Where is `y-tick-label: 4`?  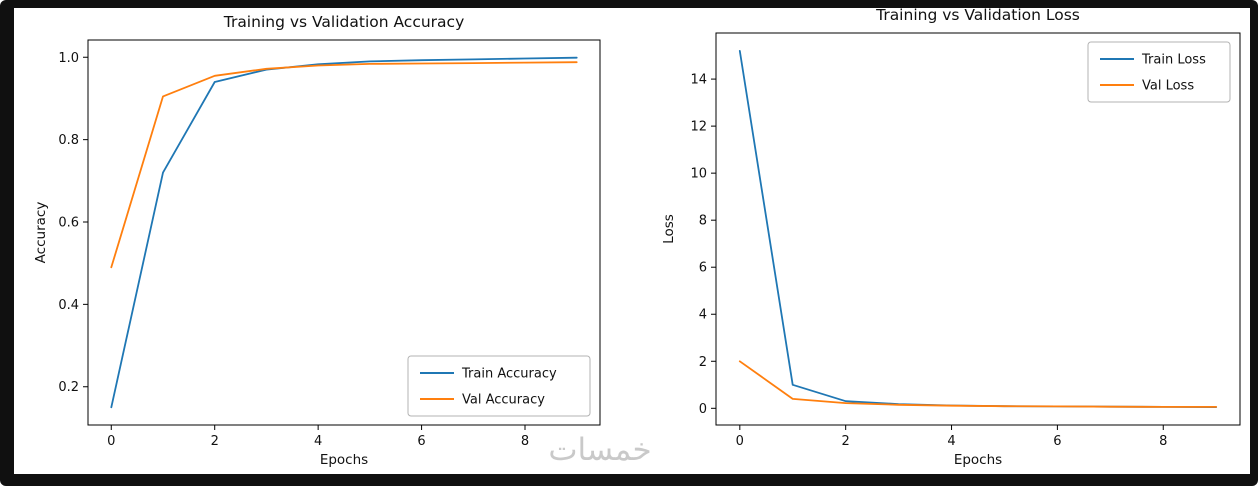 y-tick-label: 4 is located at coordinates (703, 315).